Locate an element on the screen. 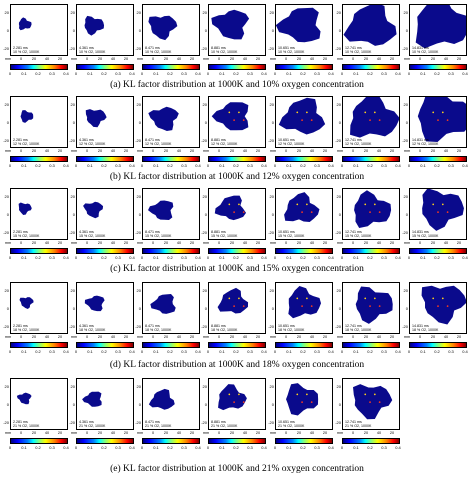 The width and height of the screenshot is (474, 477). y-tick-label: -20 is located at coordinates (72, 48).